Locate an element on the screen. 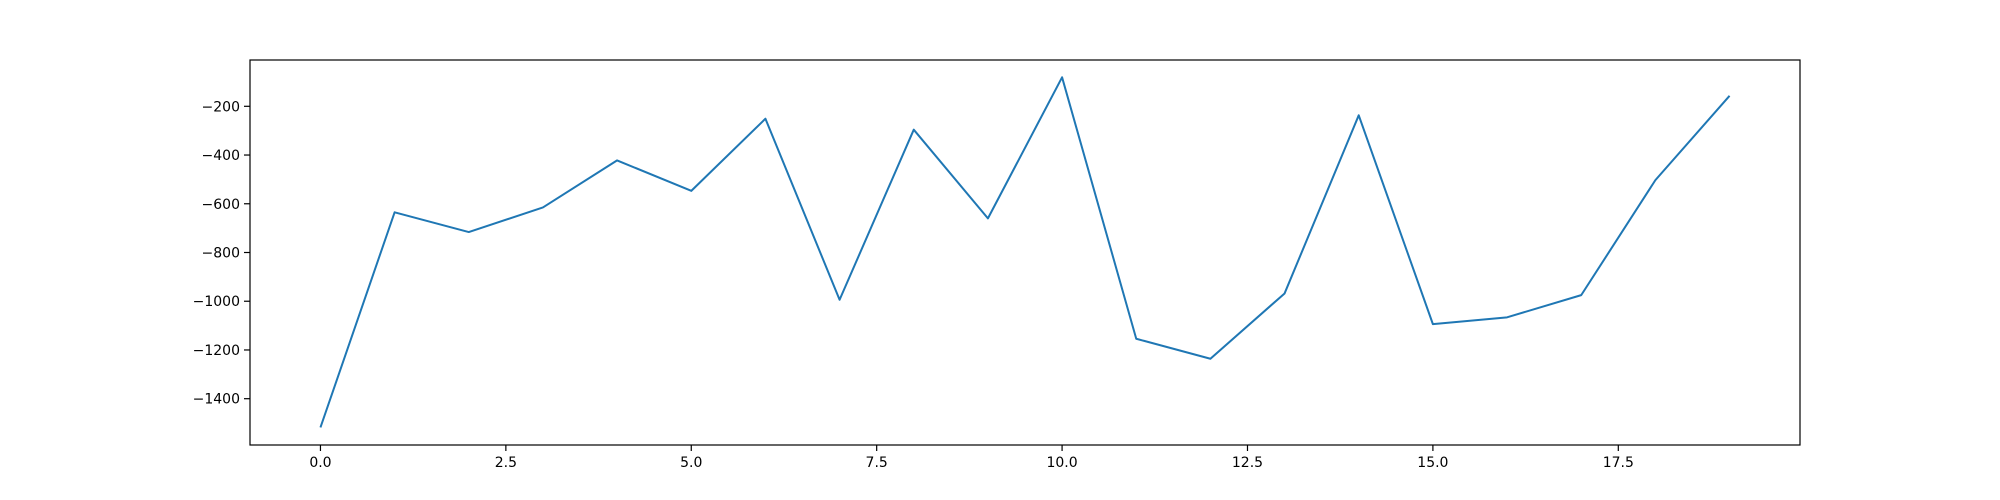 This screenshot has height=500, width=2000. x-tick-label: 15.0 is located at coordinates (1432, 463).